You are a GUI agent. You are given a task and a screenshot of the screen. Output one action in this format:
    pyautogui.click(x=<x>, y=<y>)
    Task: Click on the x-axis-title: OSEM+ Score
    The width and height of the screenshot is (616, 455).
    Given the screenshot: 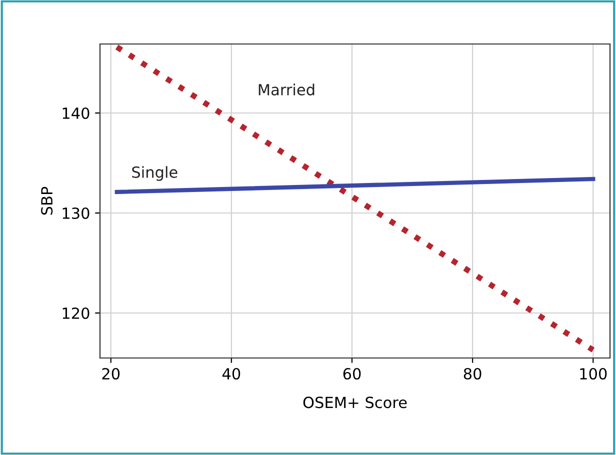 What is the action you would take?
    pyautogui.click(x=355, y=402)
    